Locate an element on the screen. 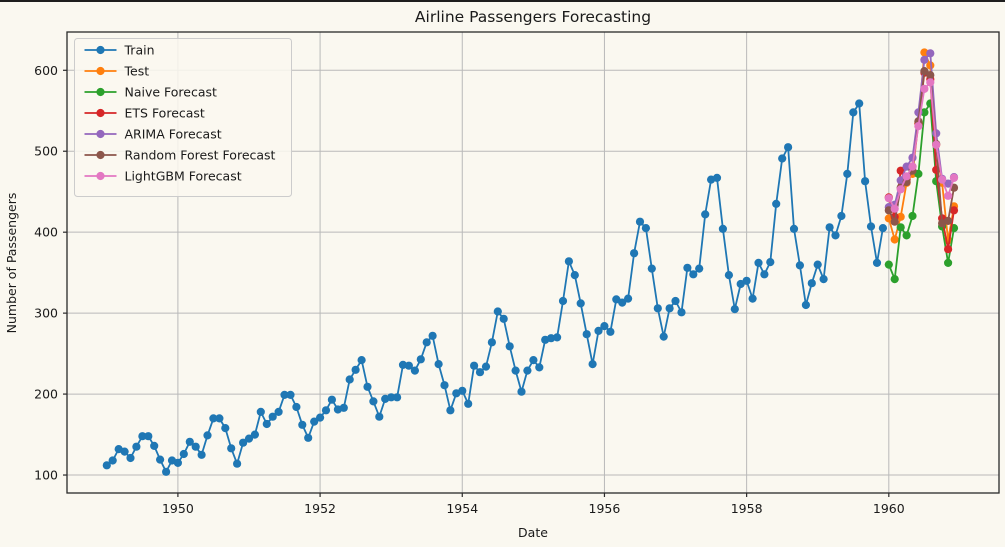 The image size is (1005, 547). legend-box is located at coordinates (183, 117).